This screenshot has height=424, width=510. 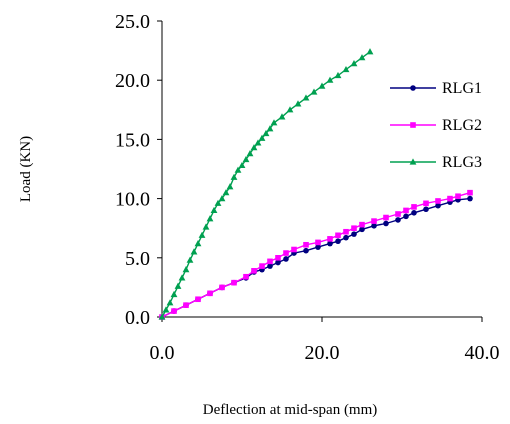 What do you see at coordinates (138, 170) in the screenshot?
I see `y-ticks: 0.0 5.0 10.0 15.0 20.0 25.0` at bounding box center [138, 170].